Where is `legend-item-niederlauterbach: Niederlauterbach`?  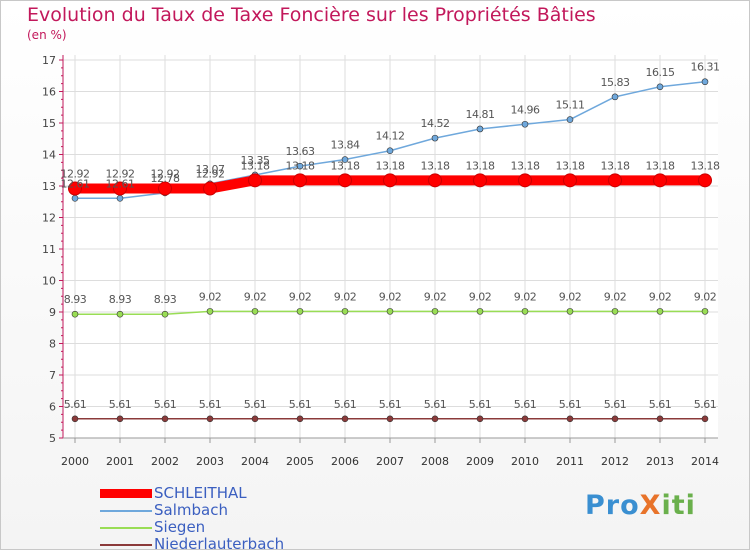
legend-item-niederlauterbach: Niederlauterbach is located at coordinates (192, 544).